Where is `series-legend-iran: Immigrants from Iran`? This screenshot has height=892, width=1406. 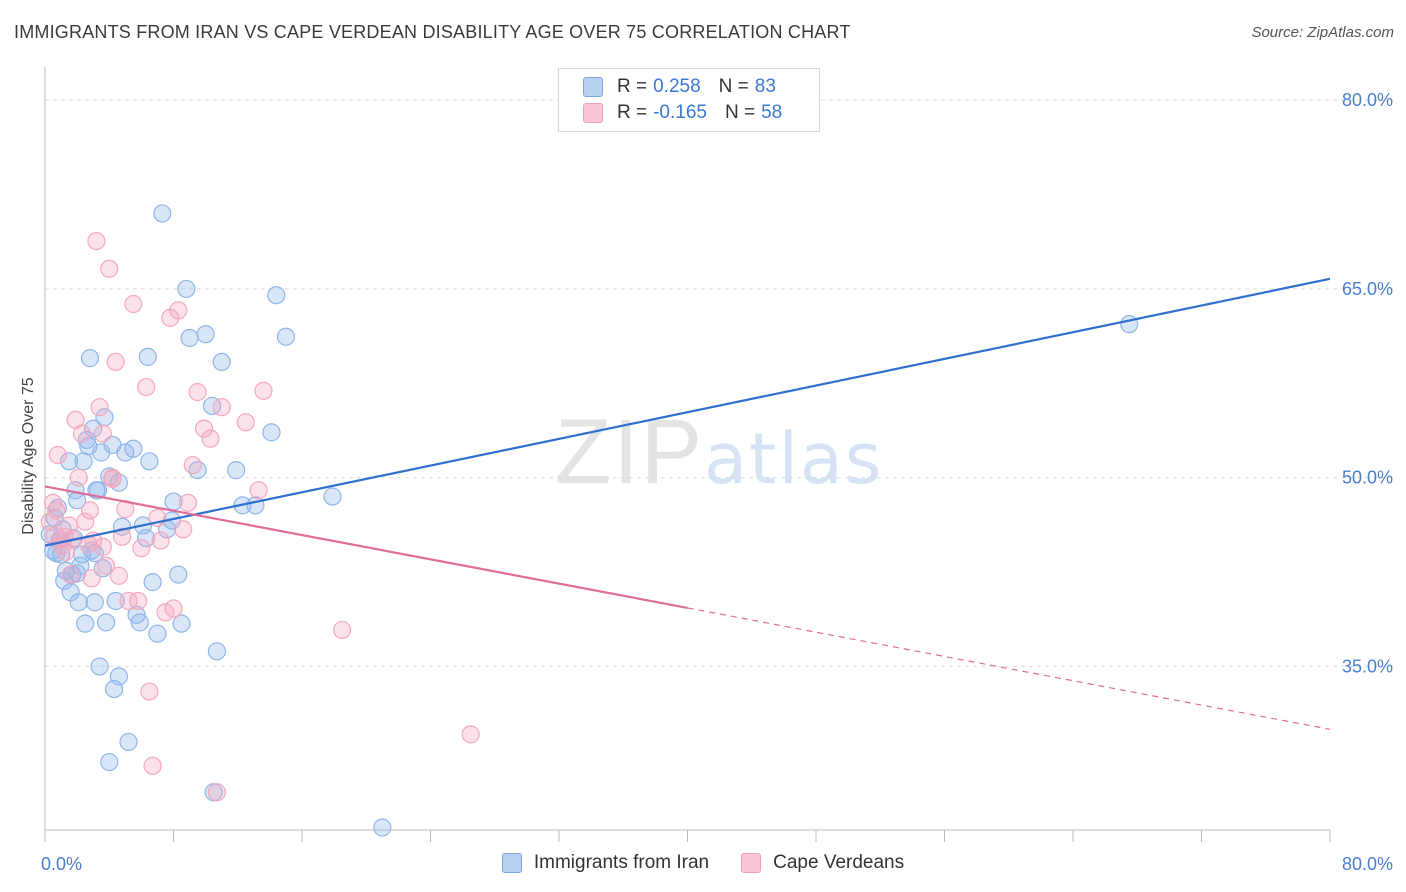
series-legend-iran: Immigrants from Iran is located at coordinates (605, 863).